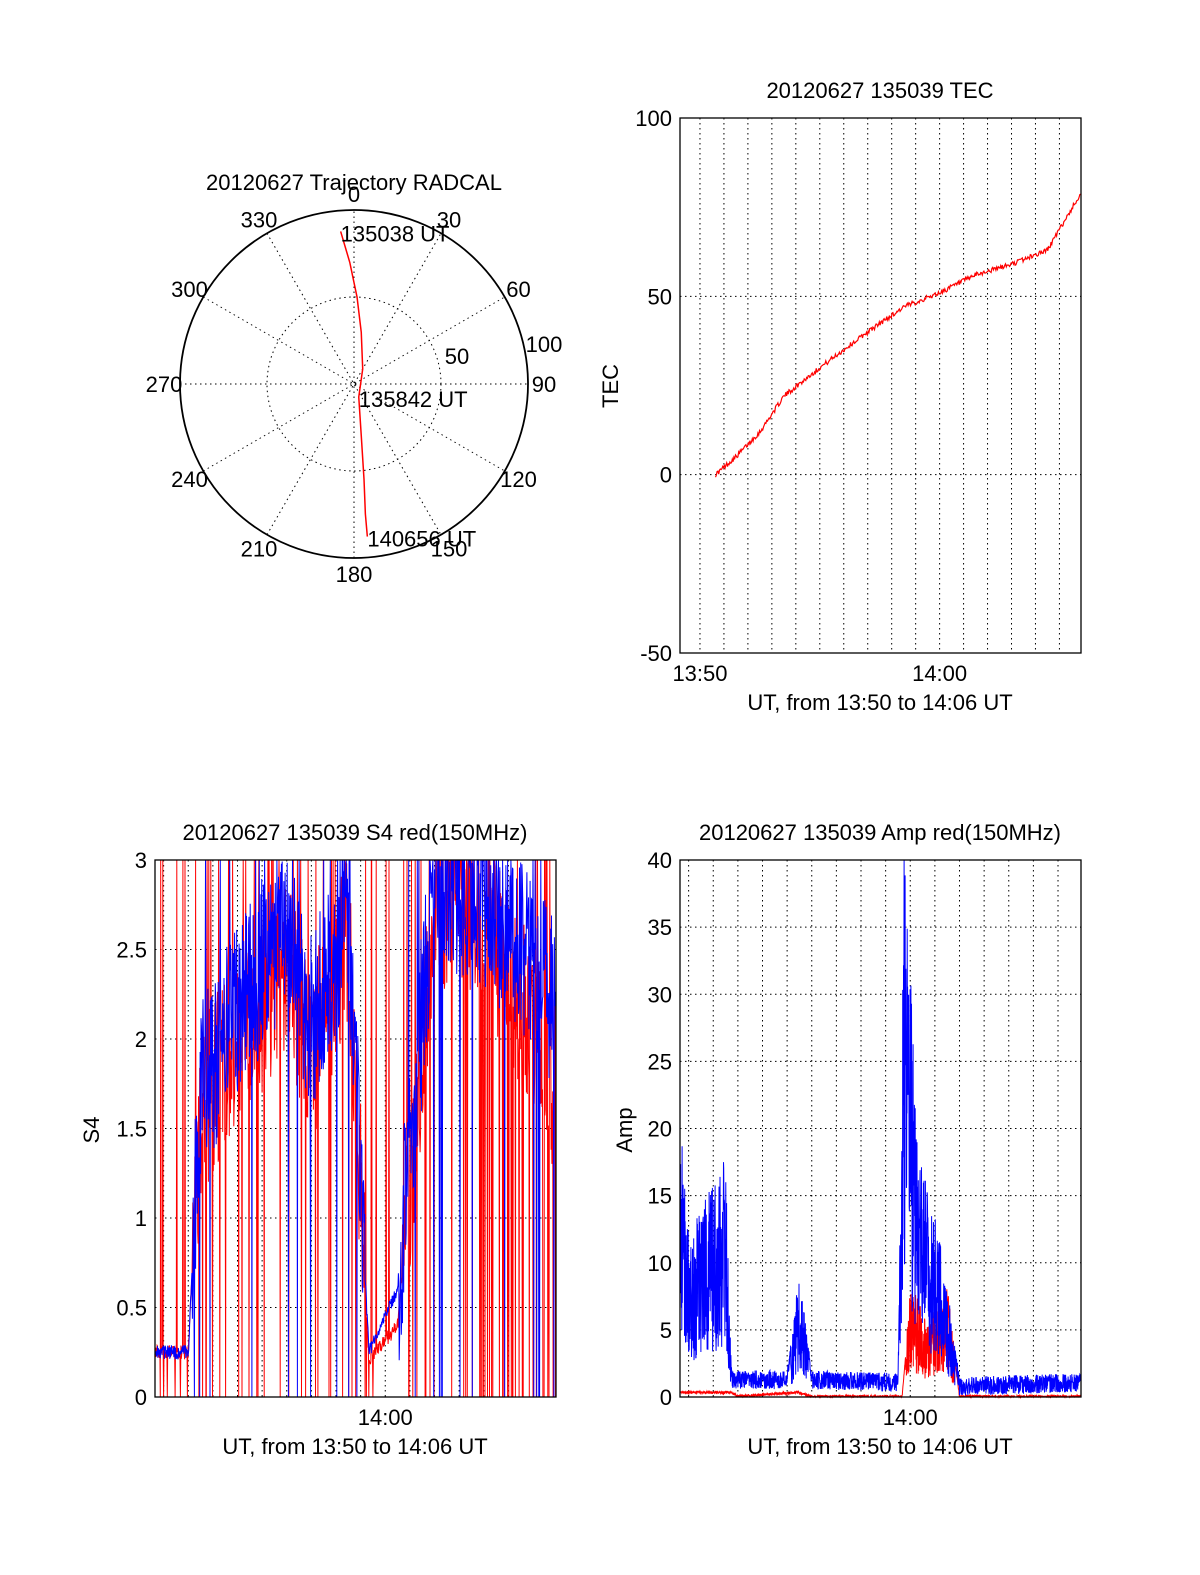  I want to click on tec-grid, so click(880, 385).